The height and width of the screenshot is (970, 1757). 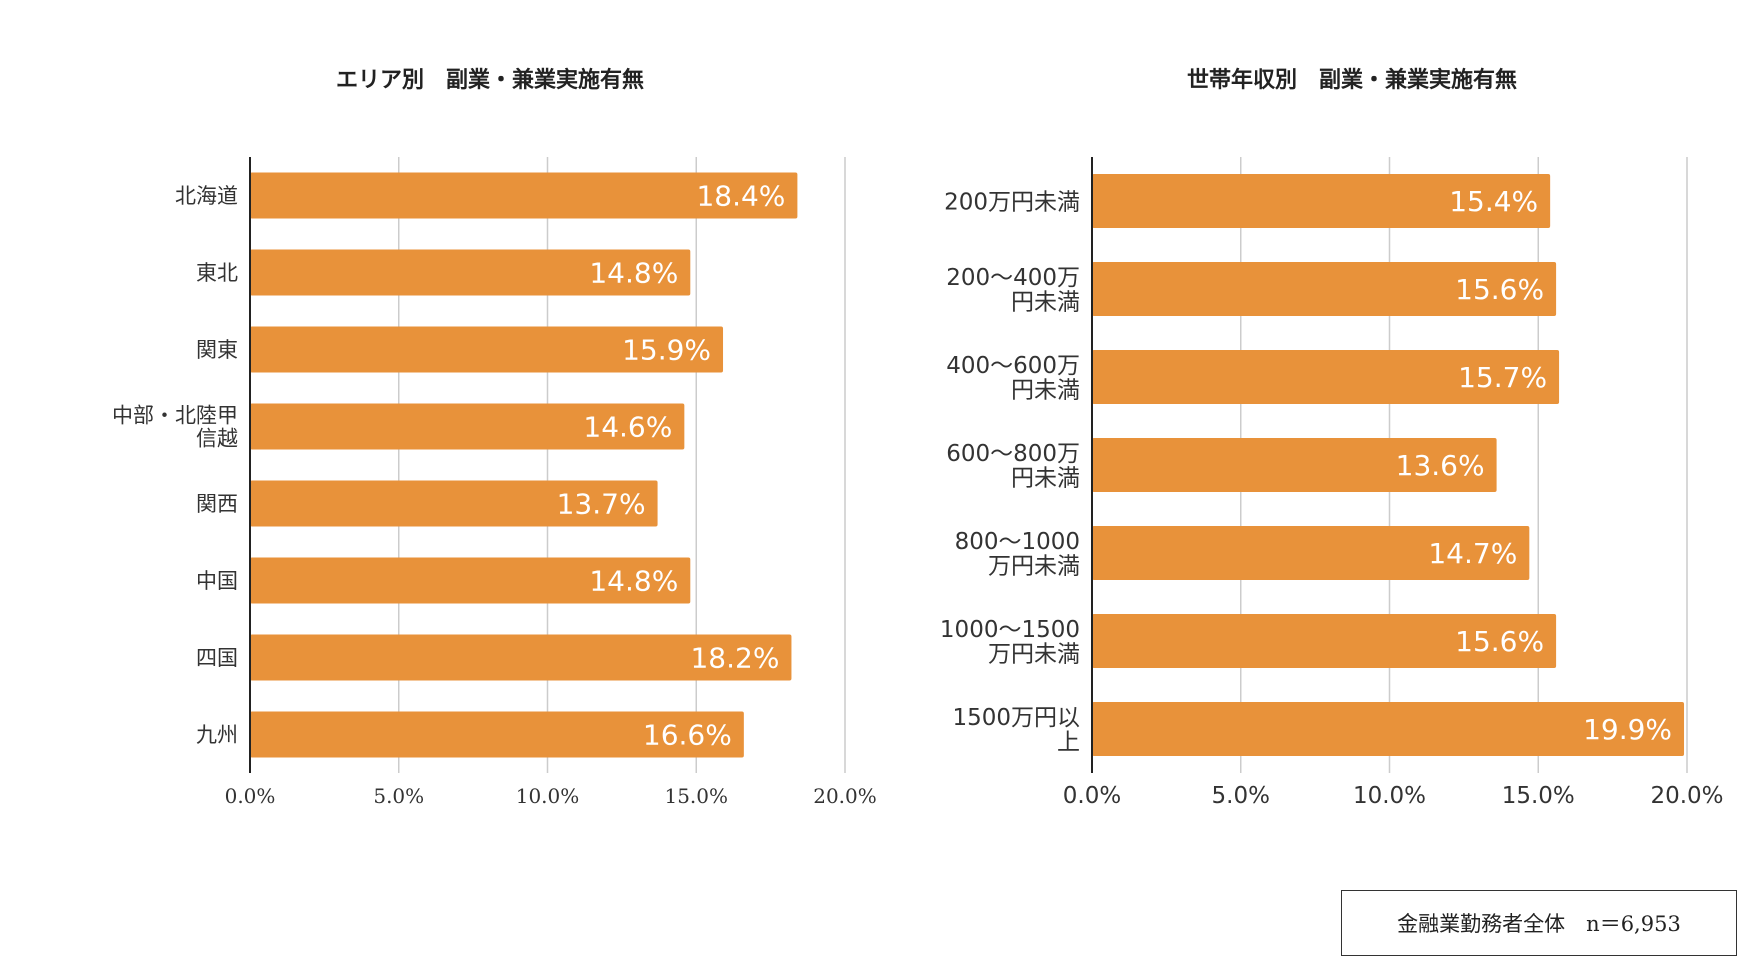 What do you see at coordinates (1013, 378) in the screenshot?
I see `category-label: 400〜600万円未満` at bounding box center [1013, 378].